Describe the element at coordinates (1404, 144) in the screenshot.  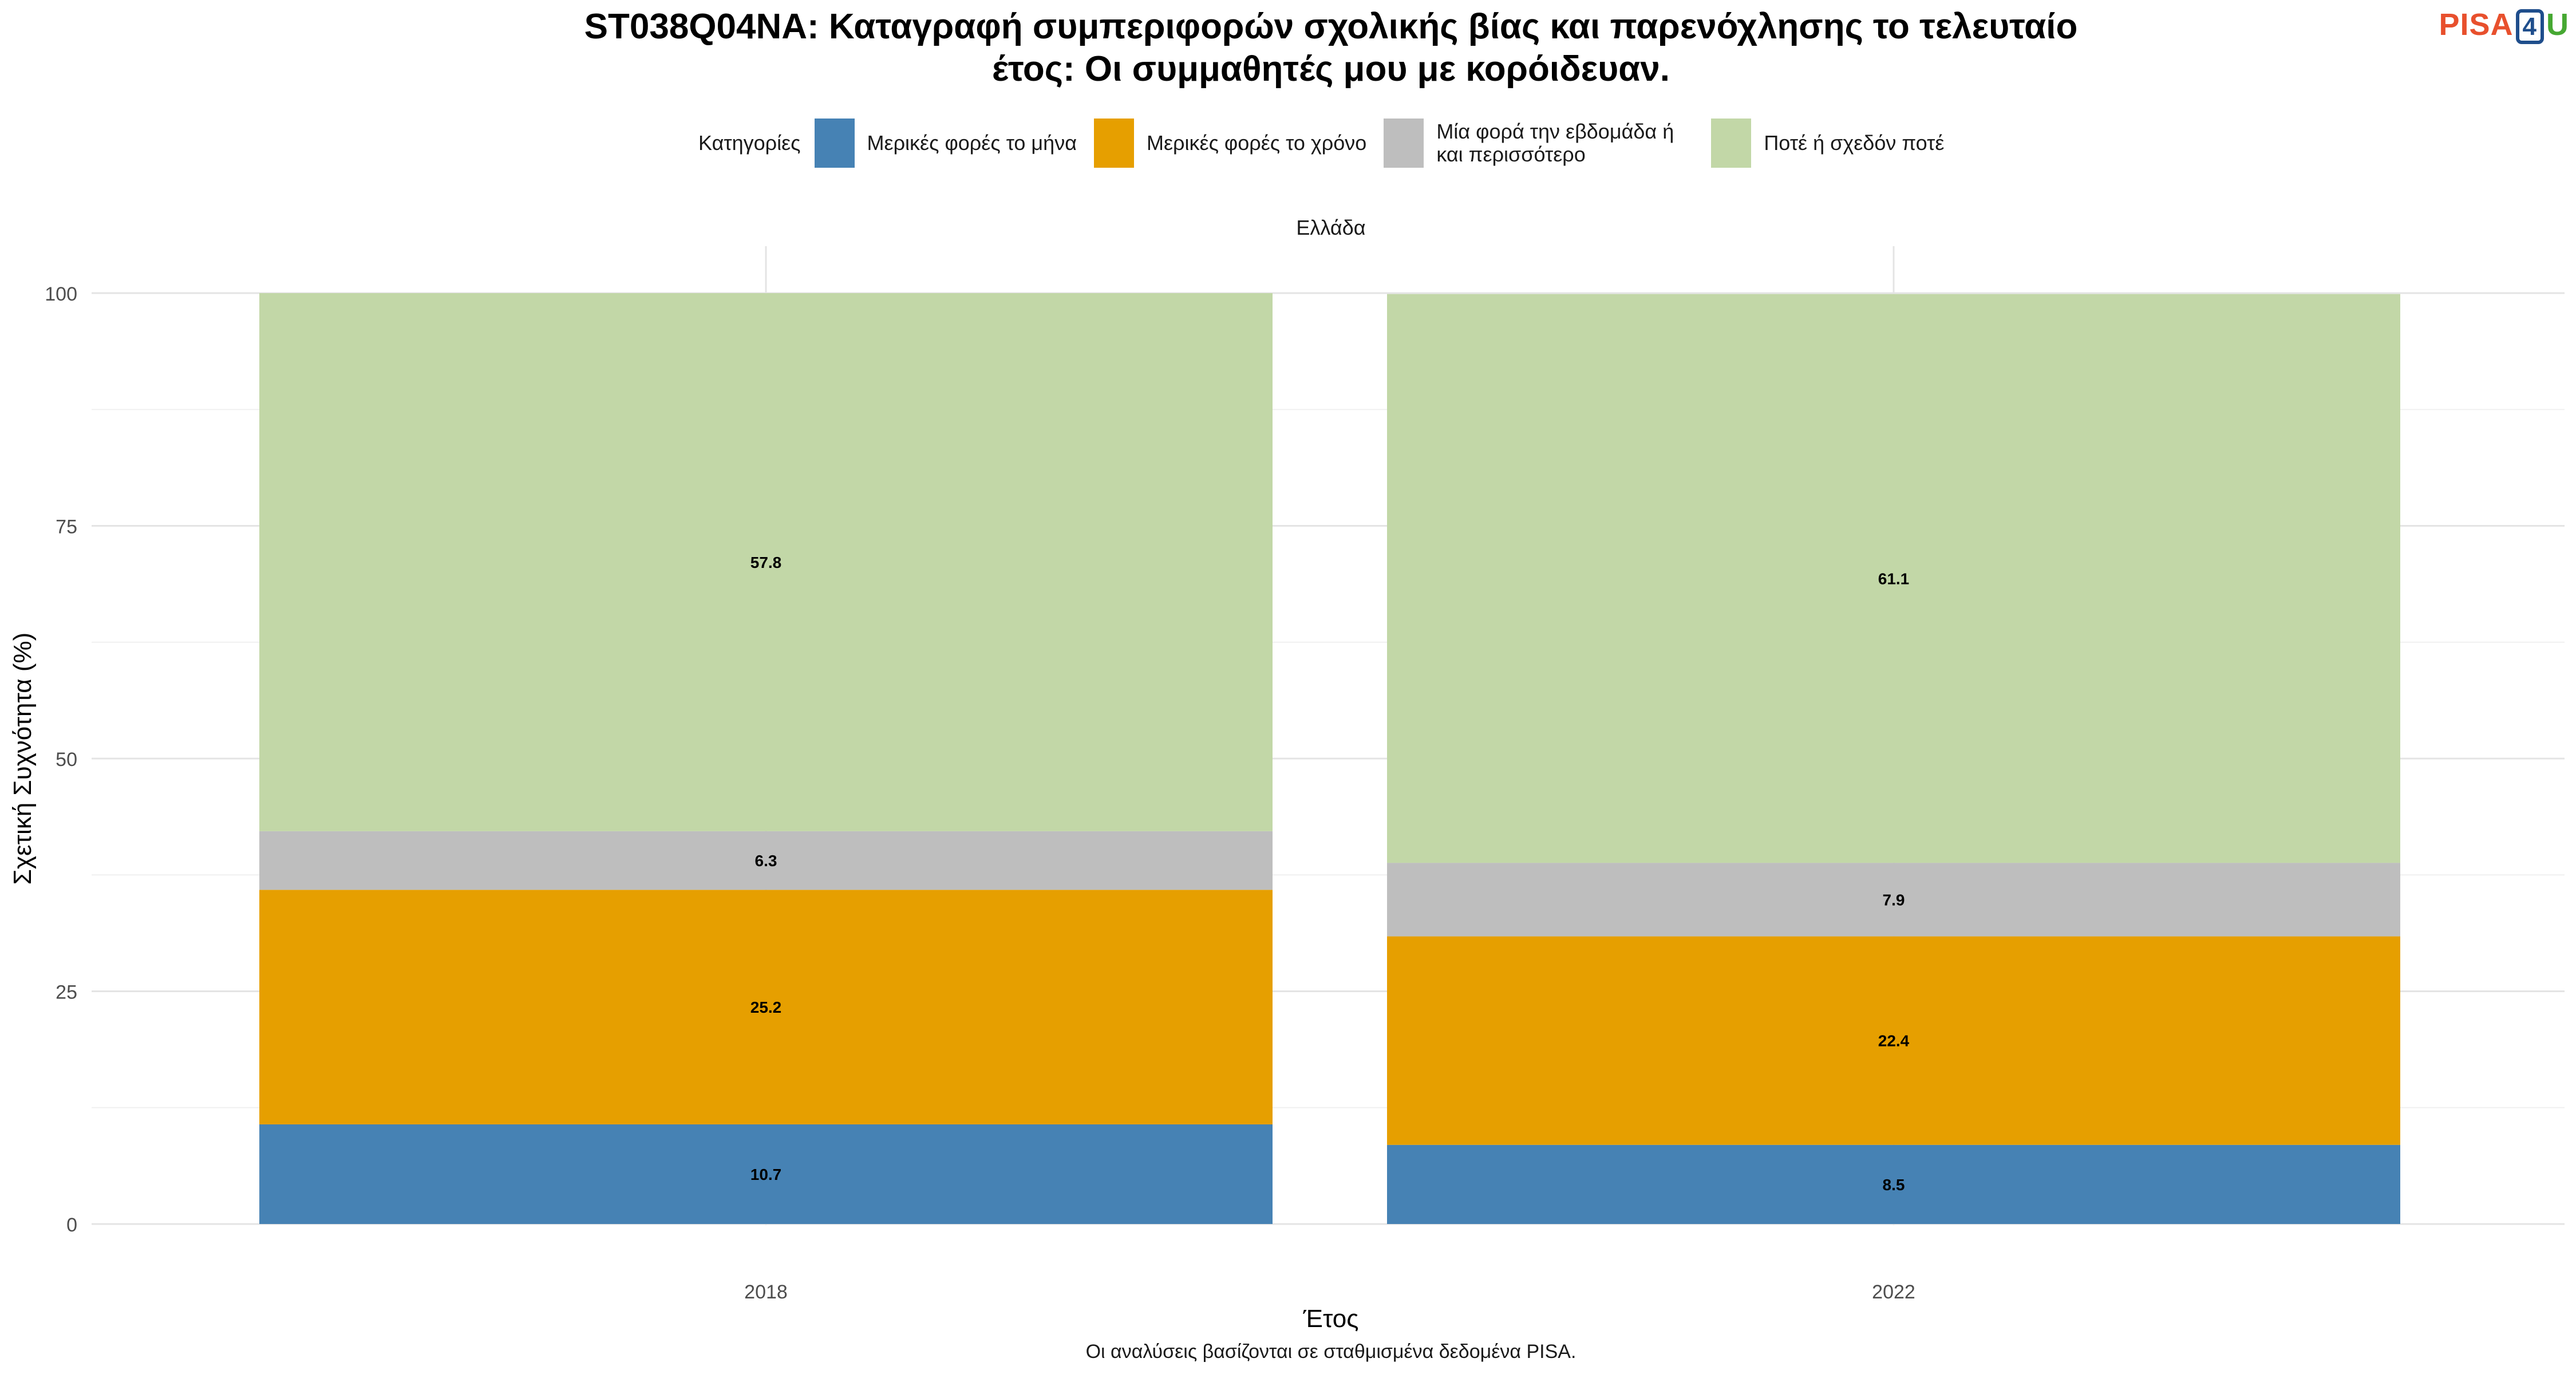
I see `legend-swatch-weekly` at that location.